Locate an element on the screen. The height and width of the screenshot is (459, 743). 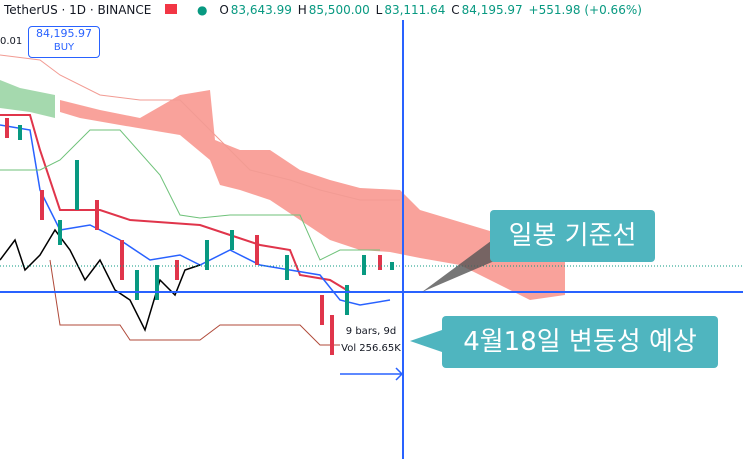
axis-fragment: 0.01 is located at coordinates (11, 41).